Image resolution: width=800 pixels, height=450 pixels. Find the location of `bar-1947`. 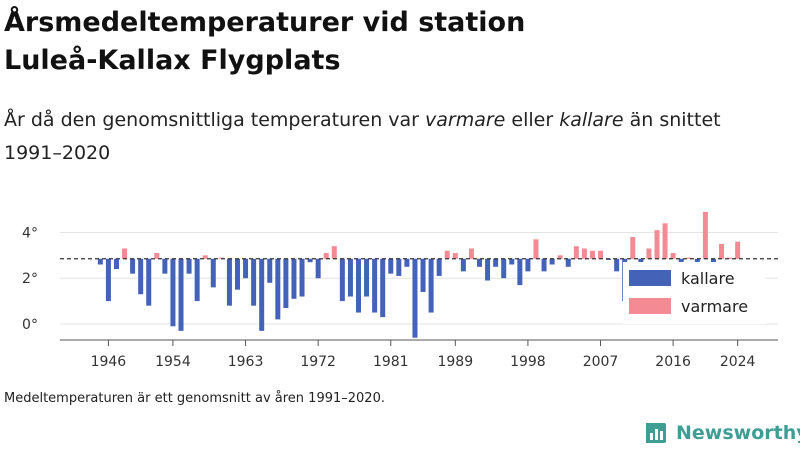

bar-1947 is located at coordinates (116, 264).